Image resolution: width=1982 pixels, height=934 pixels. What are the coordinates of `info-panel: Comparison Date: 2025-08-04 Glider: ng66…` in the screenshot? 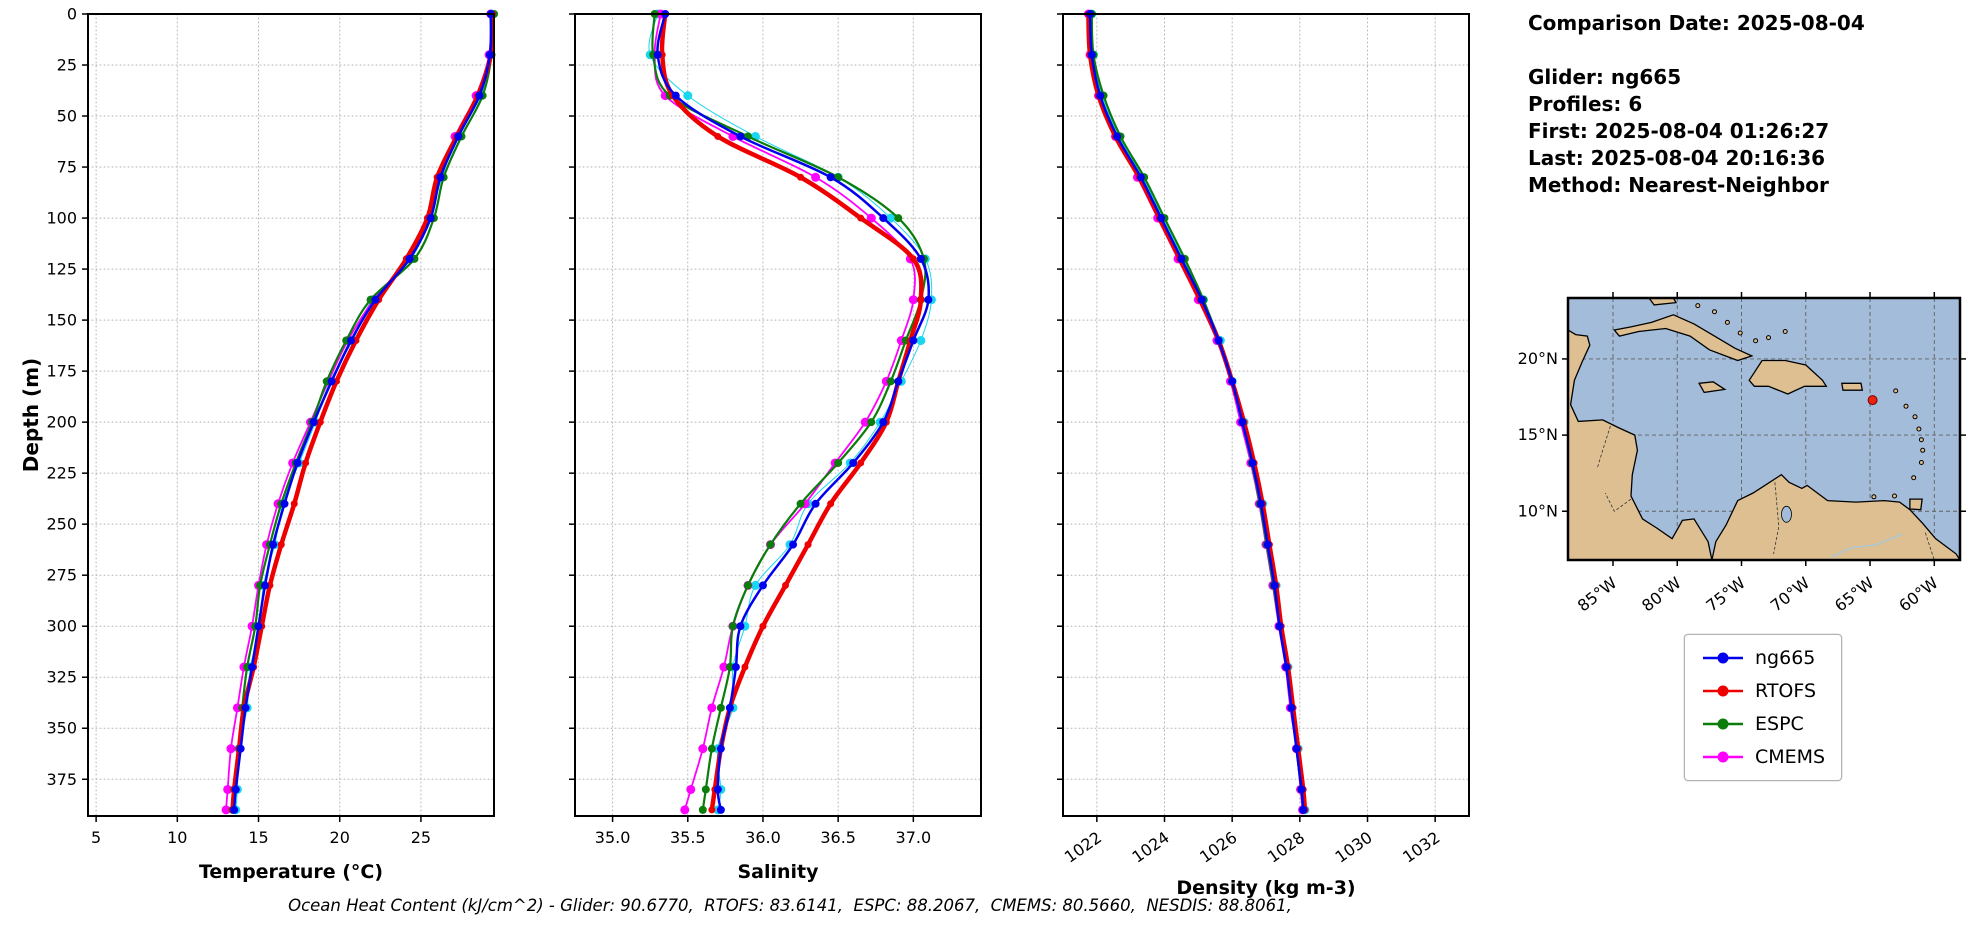 It's located at (1696, 104).